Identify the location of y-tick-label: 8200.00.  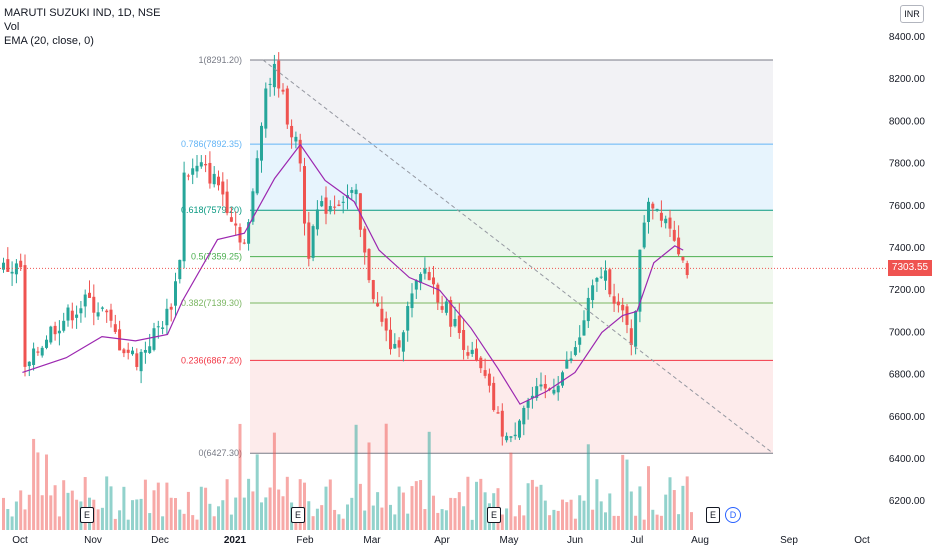
(907, 79).